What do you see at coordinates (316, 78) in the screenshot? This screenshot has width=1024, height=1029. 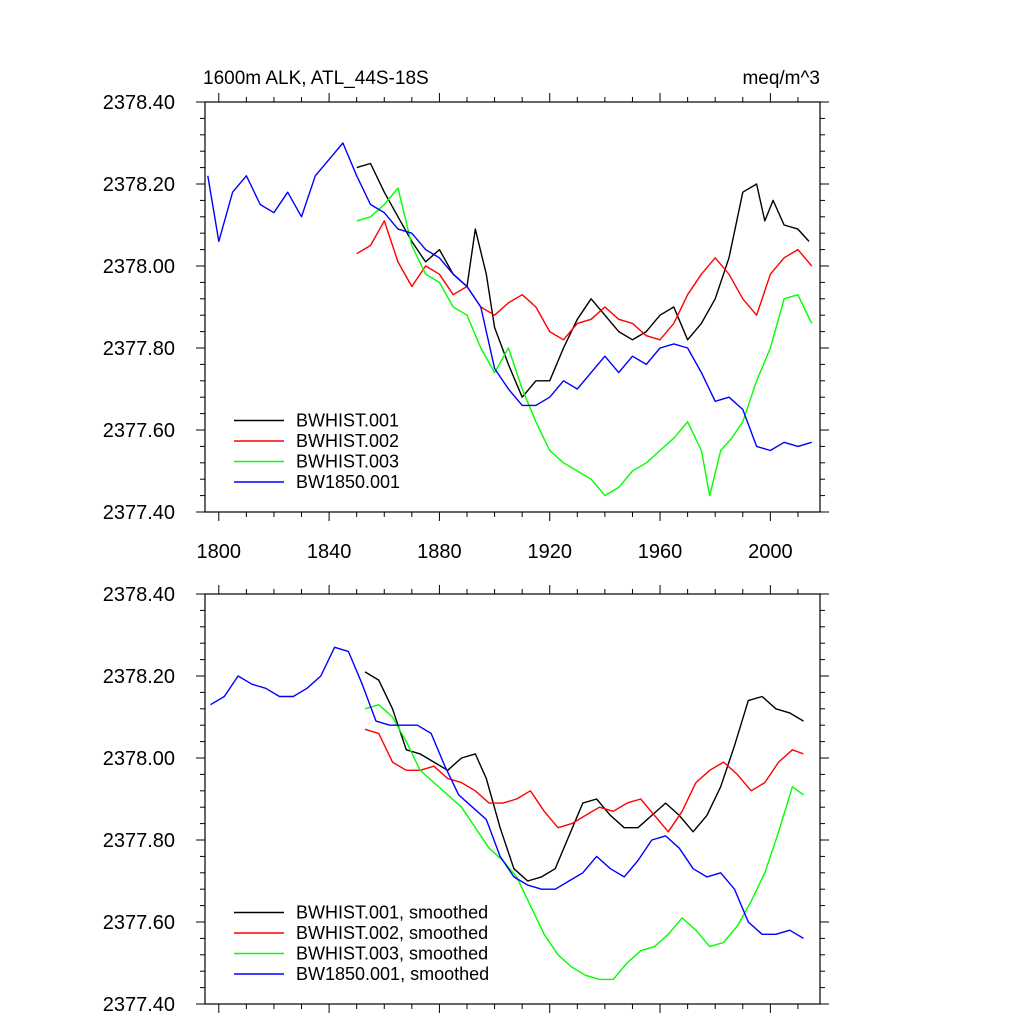 I see `chart-title: 1600m ALK, ATL_44S-18S` at bounding box center [316, 78].